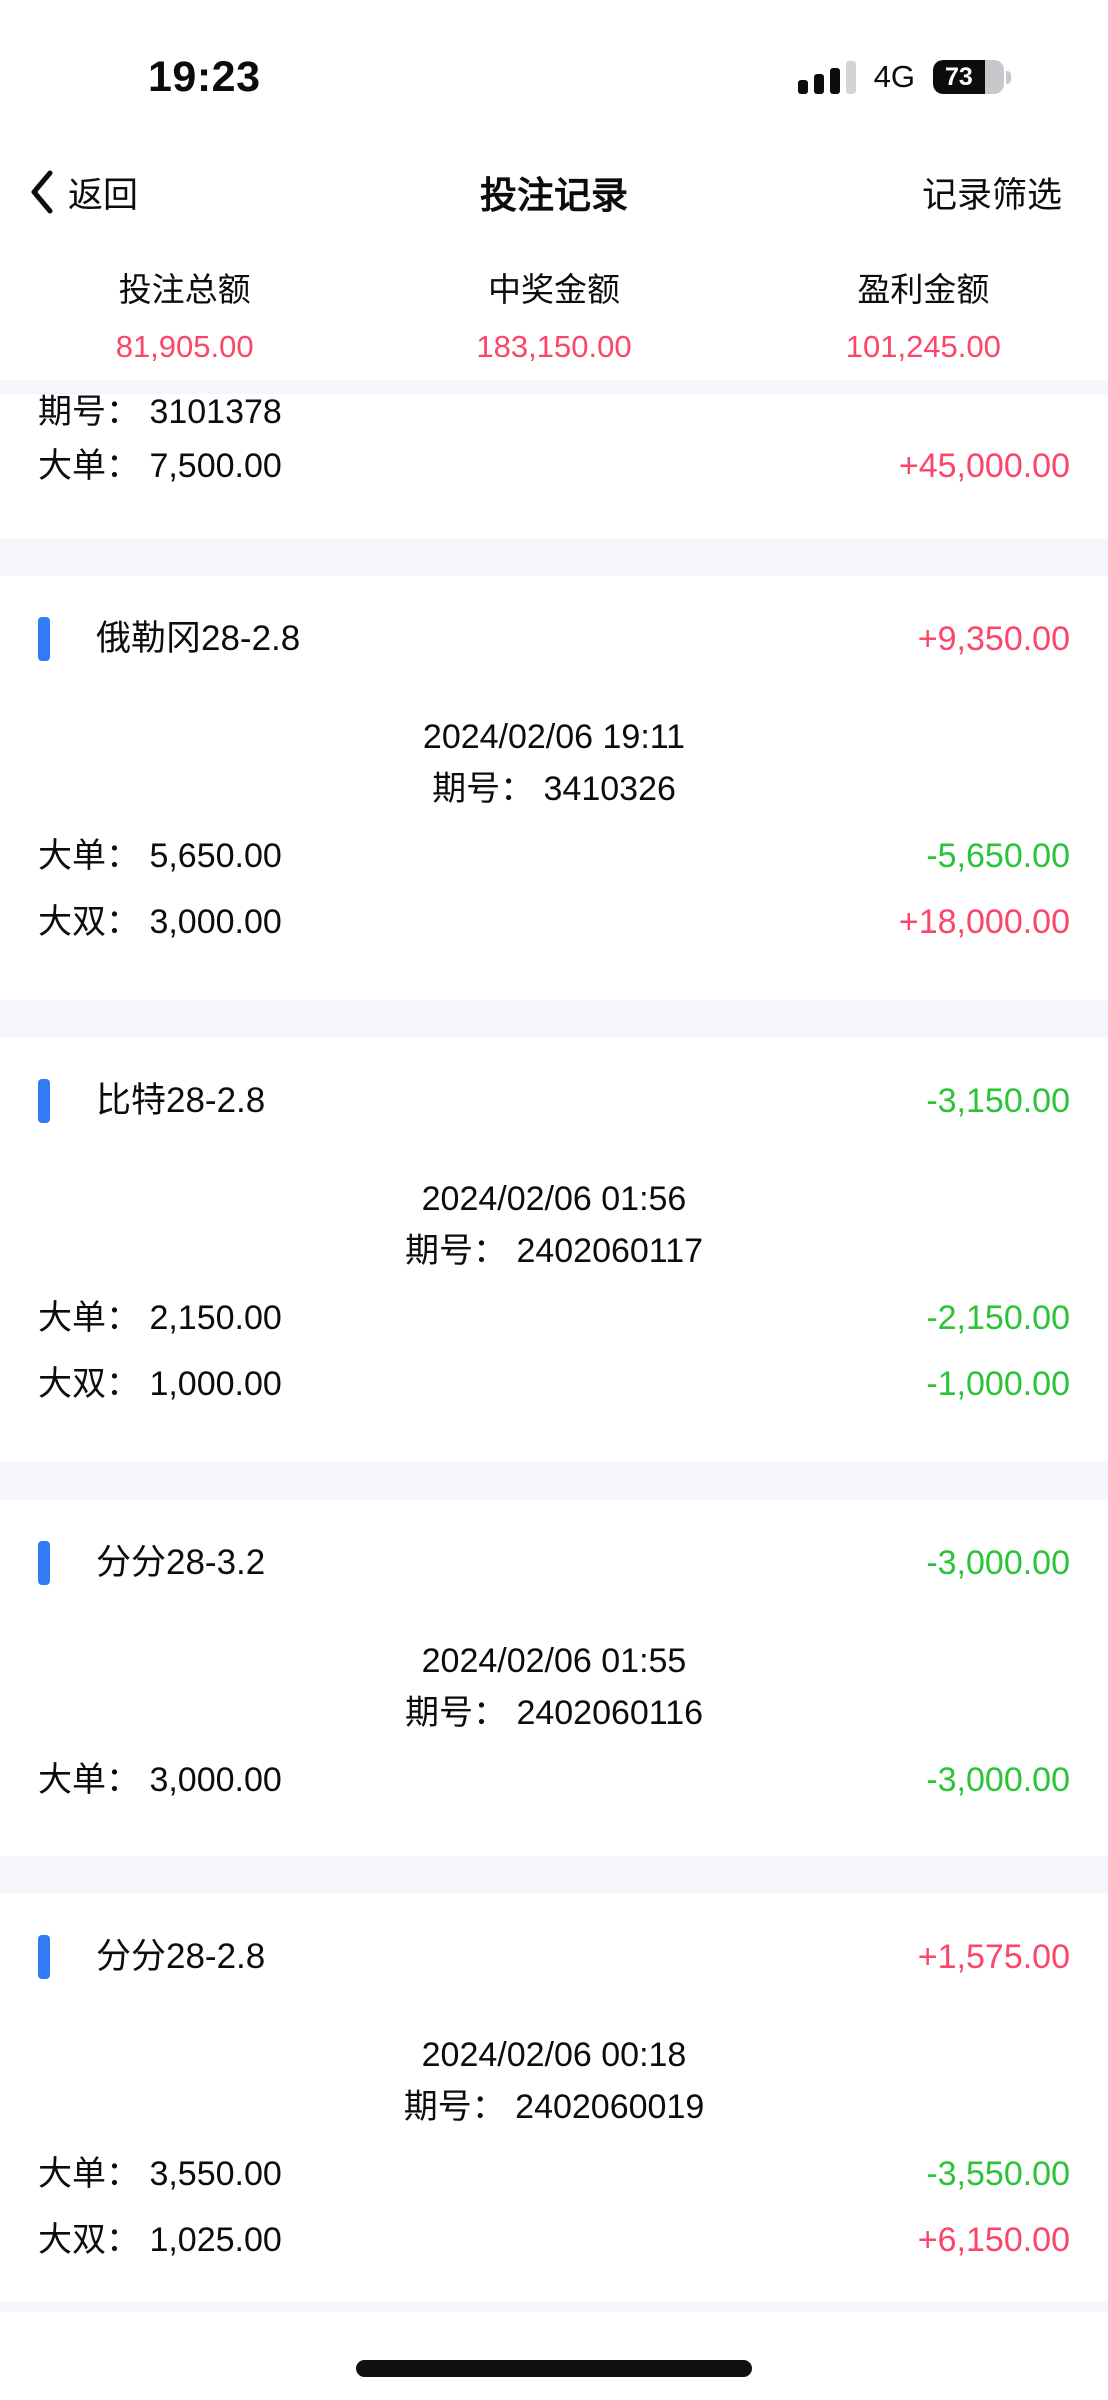 The width and height of the screenshot is (1108, 2400). Describe the element at coordinates (826, 77) in the screenshot. I see `cellular-signal-icon` at that location.